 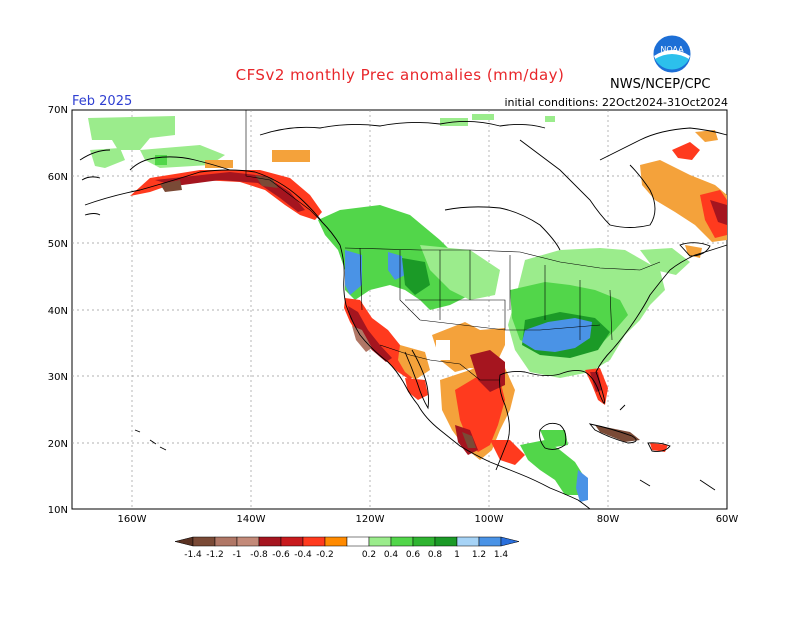 I want to click on noaa-logo-icon: NOAA, so click(x=672, y=54).